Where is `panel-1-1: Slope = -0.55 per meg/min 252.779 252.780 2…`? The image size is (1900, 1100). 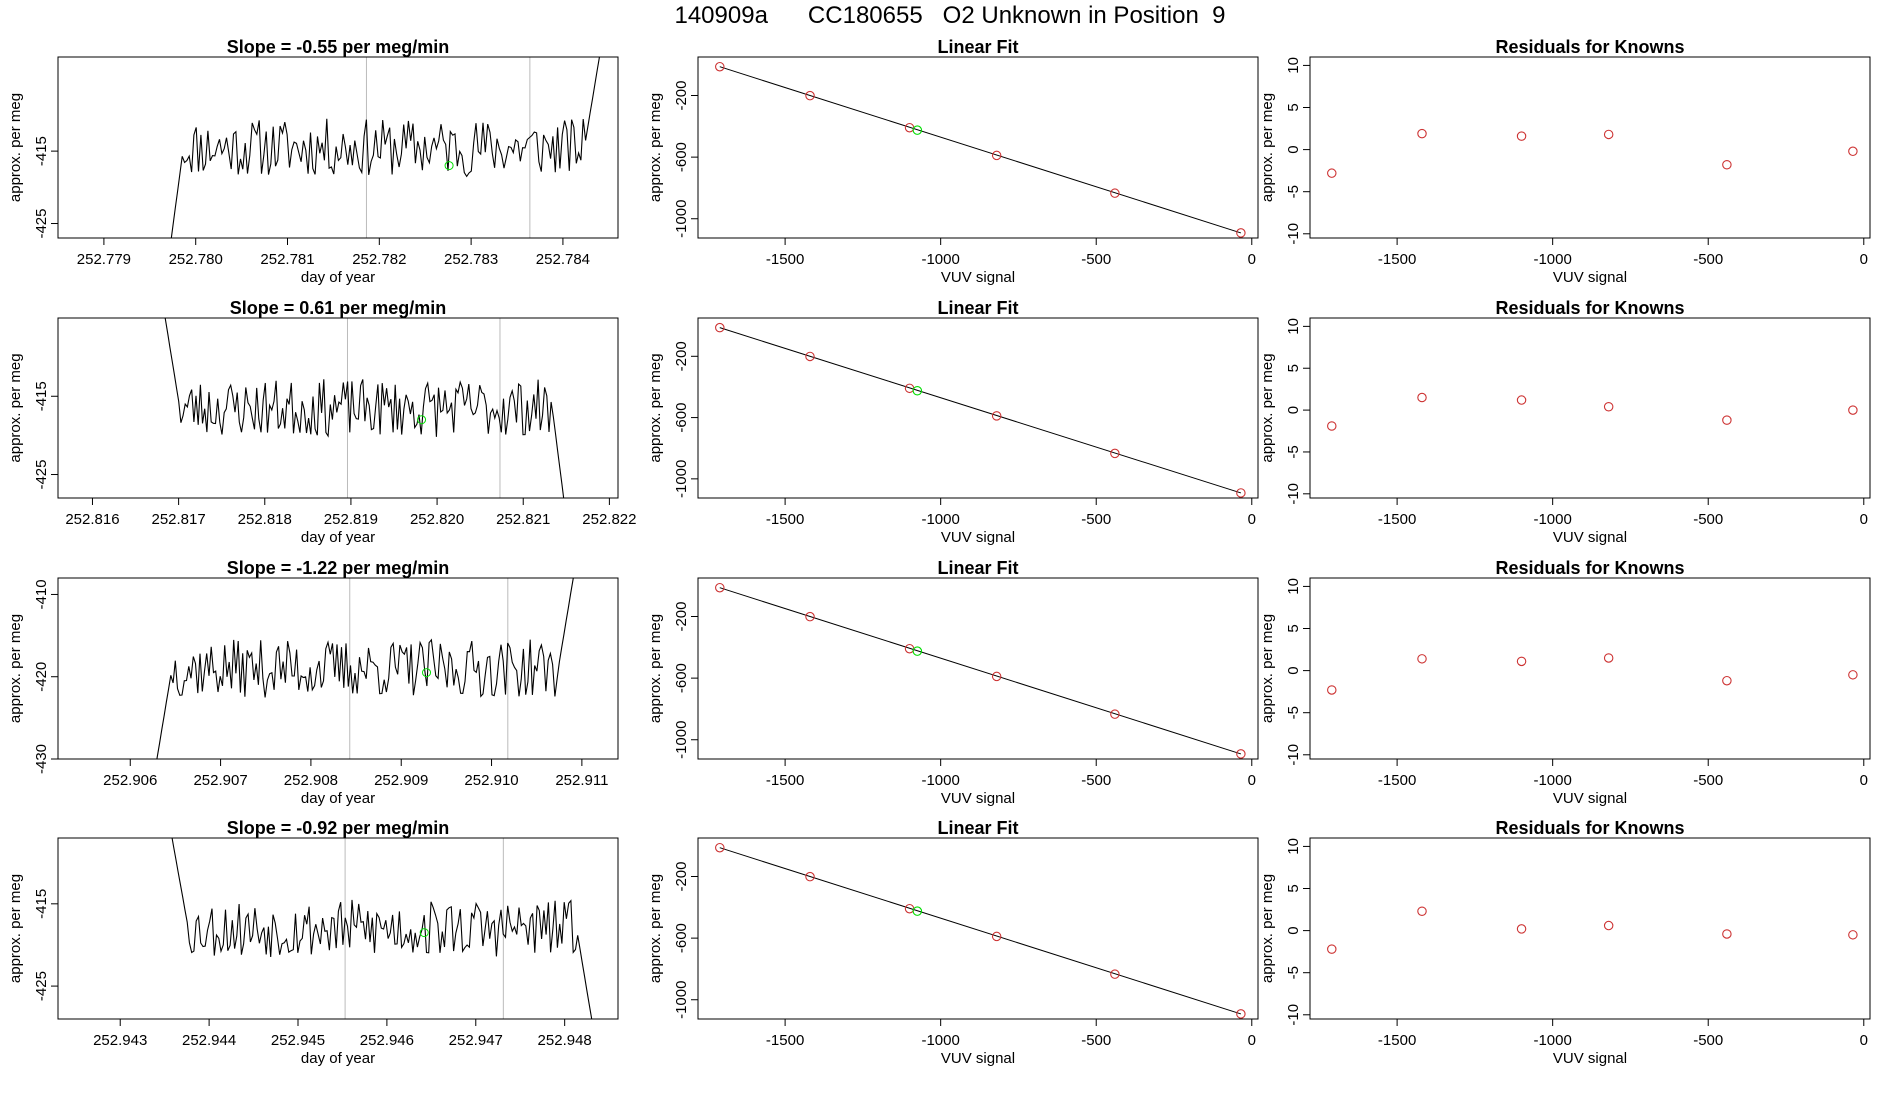
panel-1-1: Slope = -0.55 per meg/min 252.779 252.780 2… is located at coordinates (313, 161).